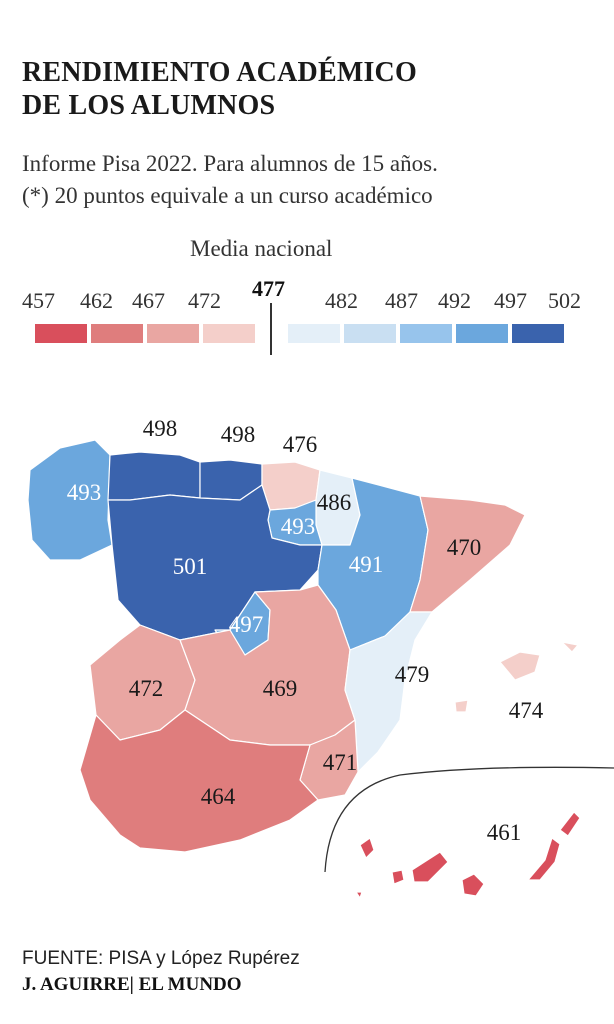 This screenshot has height=1024, width=614. What do you see at coordinates (412, 674) in the screenshot?
I see `label-comunidad-valenciana: 479` at bounding box center [412, 674].